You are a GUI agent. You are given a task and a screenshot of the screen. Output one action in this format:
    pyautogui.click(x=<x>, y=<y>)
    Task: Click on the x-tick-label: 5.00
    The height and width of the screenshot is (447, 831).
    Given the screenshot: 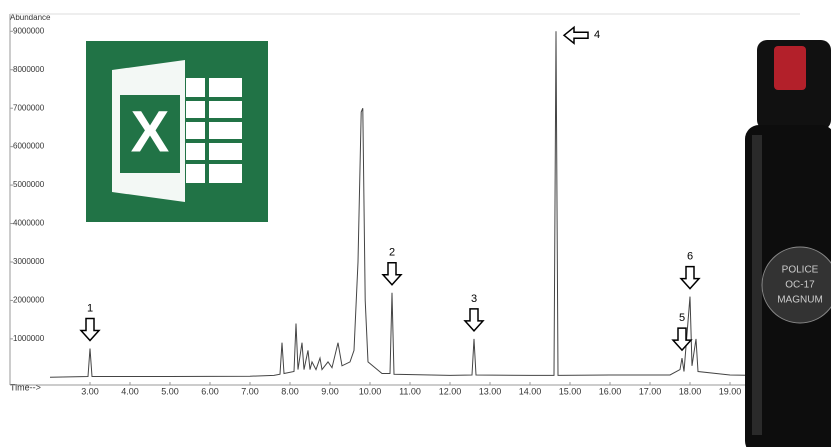 What is the action you would take?
    pyautogui.click(x=170, y=391)
    